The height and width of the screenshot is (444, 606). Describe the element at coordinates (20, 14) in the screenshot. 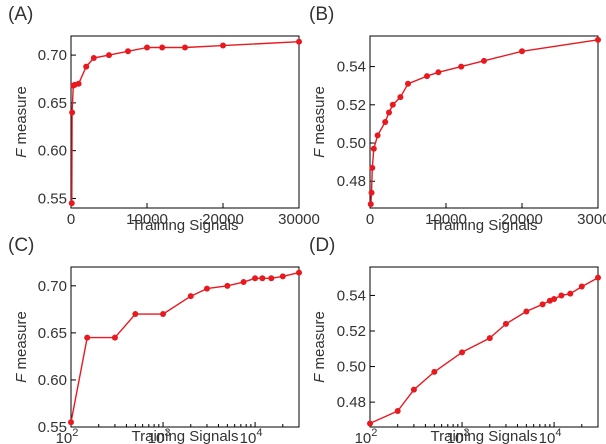

I see `panel-label: (A)` at that location.